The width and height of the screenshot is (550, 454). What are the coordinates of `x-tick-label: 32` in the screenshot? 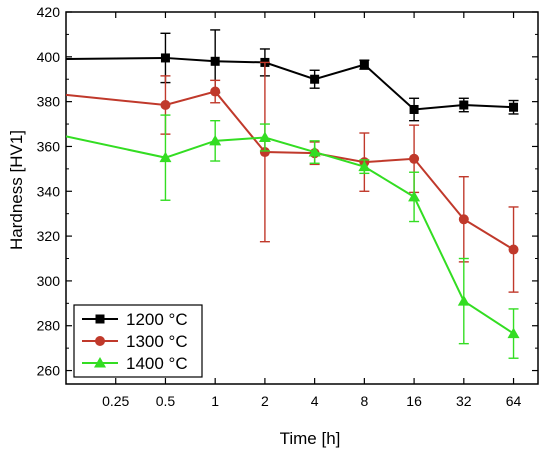 It's located at (464, 401).